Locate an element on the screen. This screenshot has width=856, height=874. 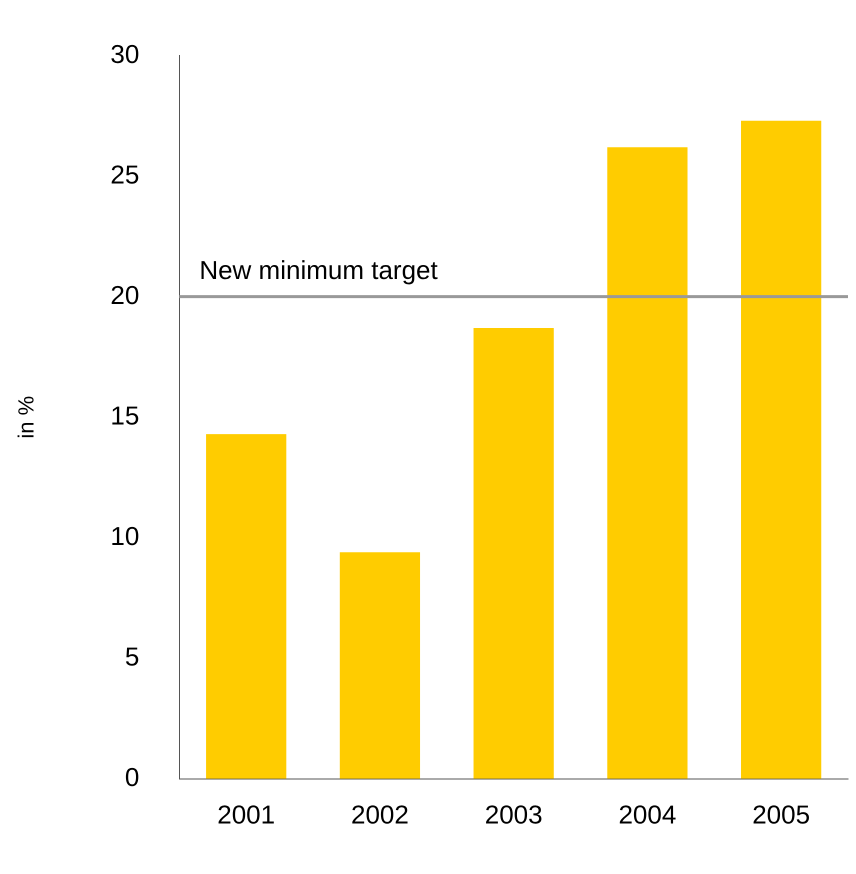
y-tick-label: 0 is located at coordinates (132, 777).